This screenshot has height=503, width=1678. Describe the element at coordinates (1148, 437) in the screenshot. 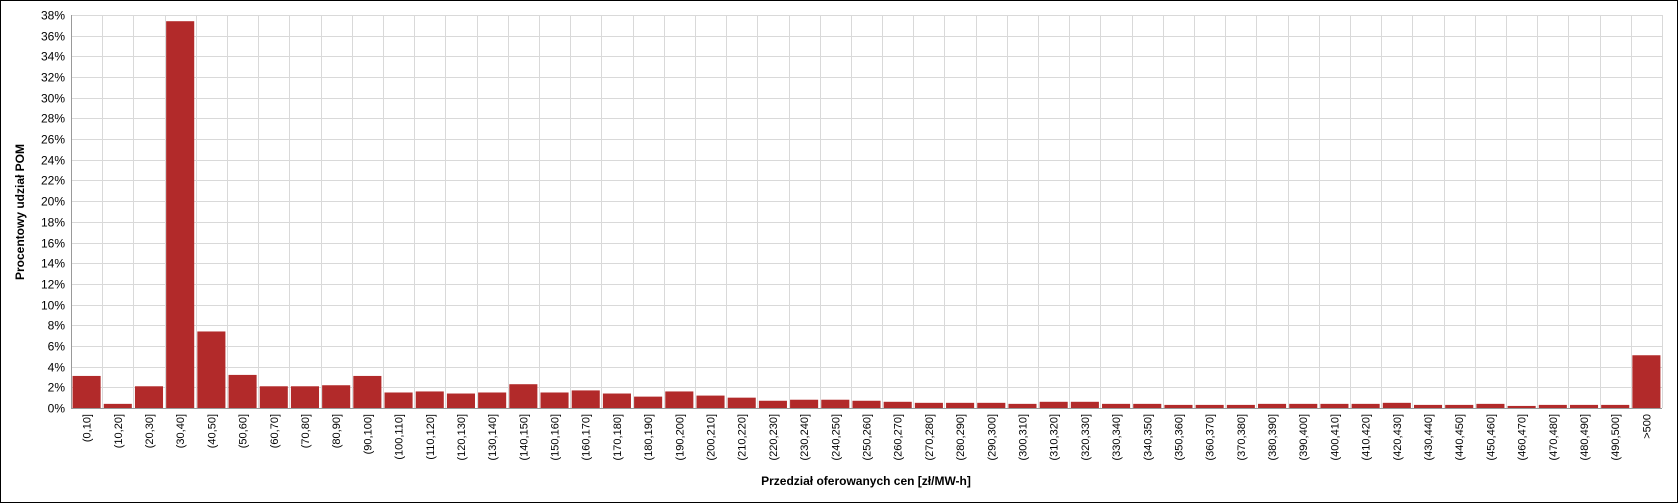

I see `x-tick-label: (340,350]` at that location.